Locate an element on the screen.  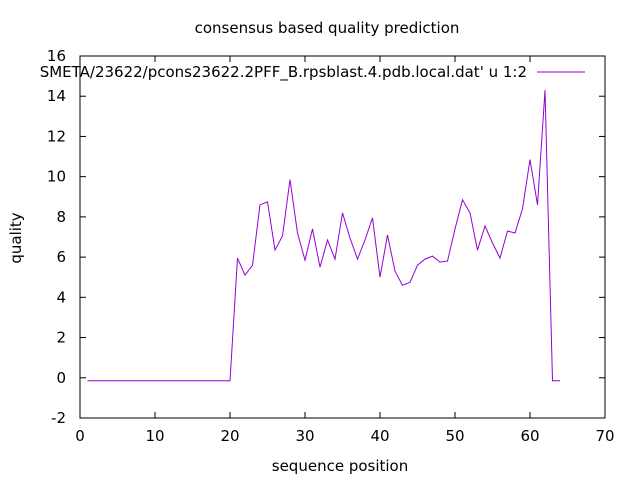
y-tick-label: 8 is located at coordinates (61, 217).